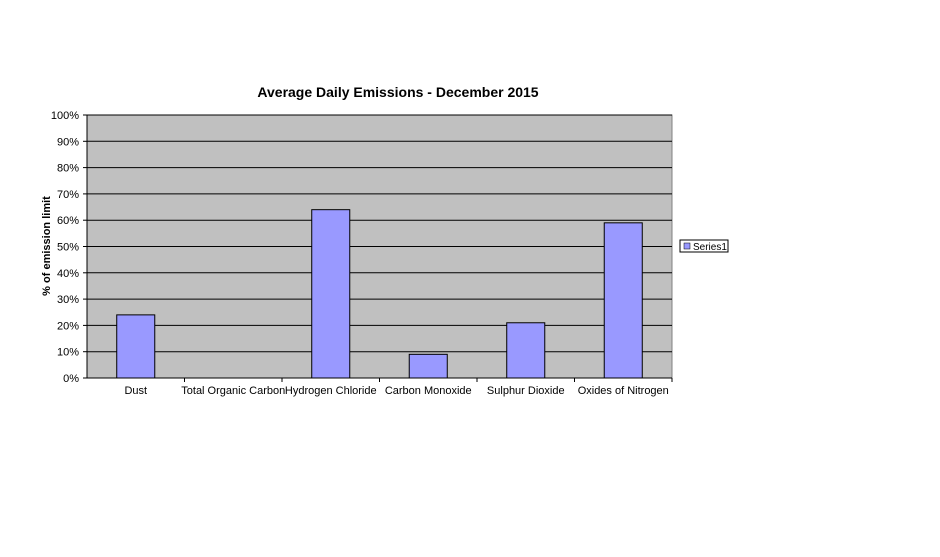 The width and height of the screenshot is (940, 557). What do you see at coordinates (526, 391) in the screenshot?
I see `x-category-label: Sulphur Dioxide` at bounding box center [526, 391].